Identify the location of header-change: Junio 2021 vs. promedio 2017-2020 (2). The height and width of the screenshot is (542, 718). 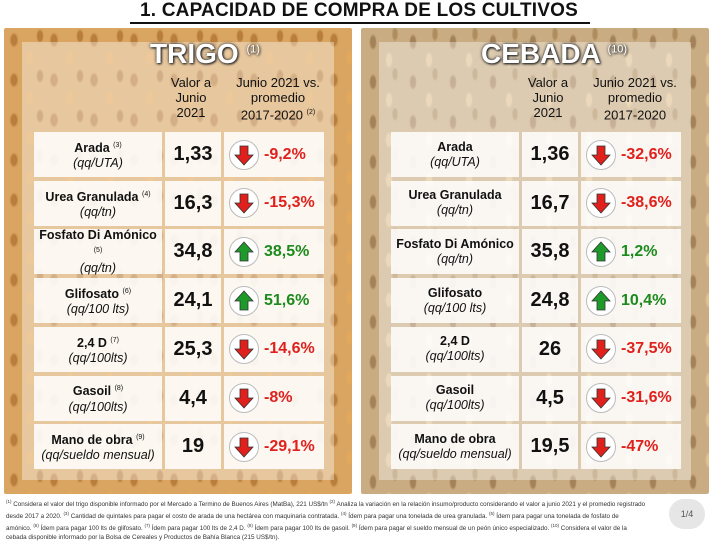
(278, 99).